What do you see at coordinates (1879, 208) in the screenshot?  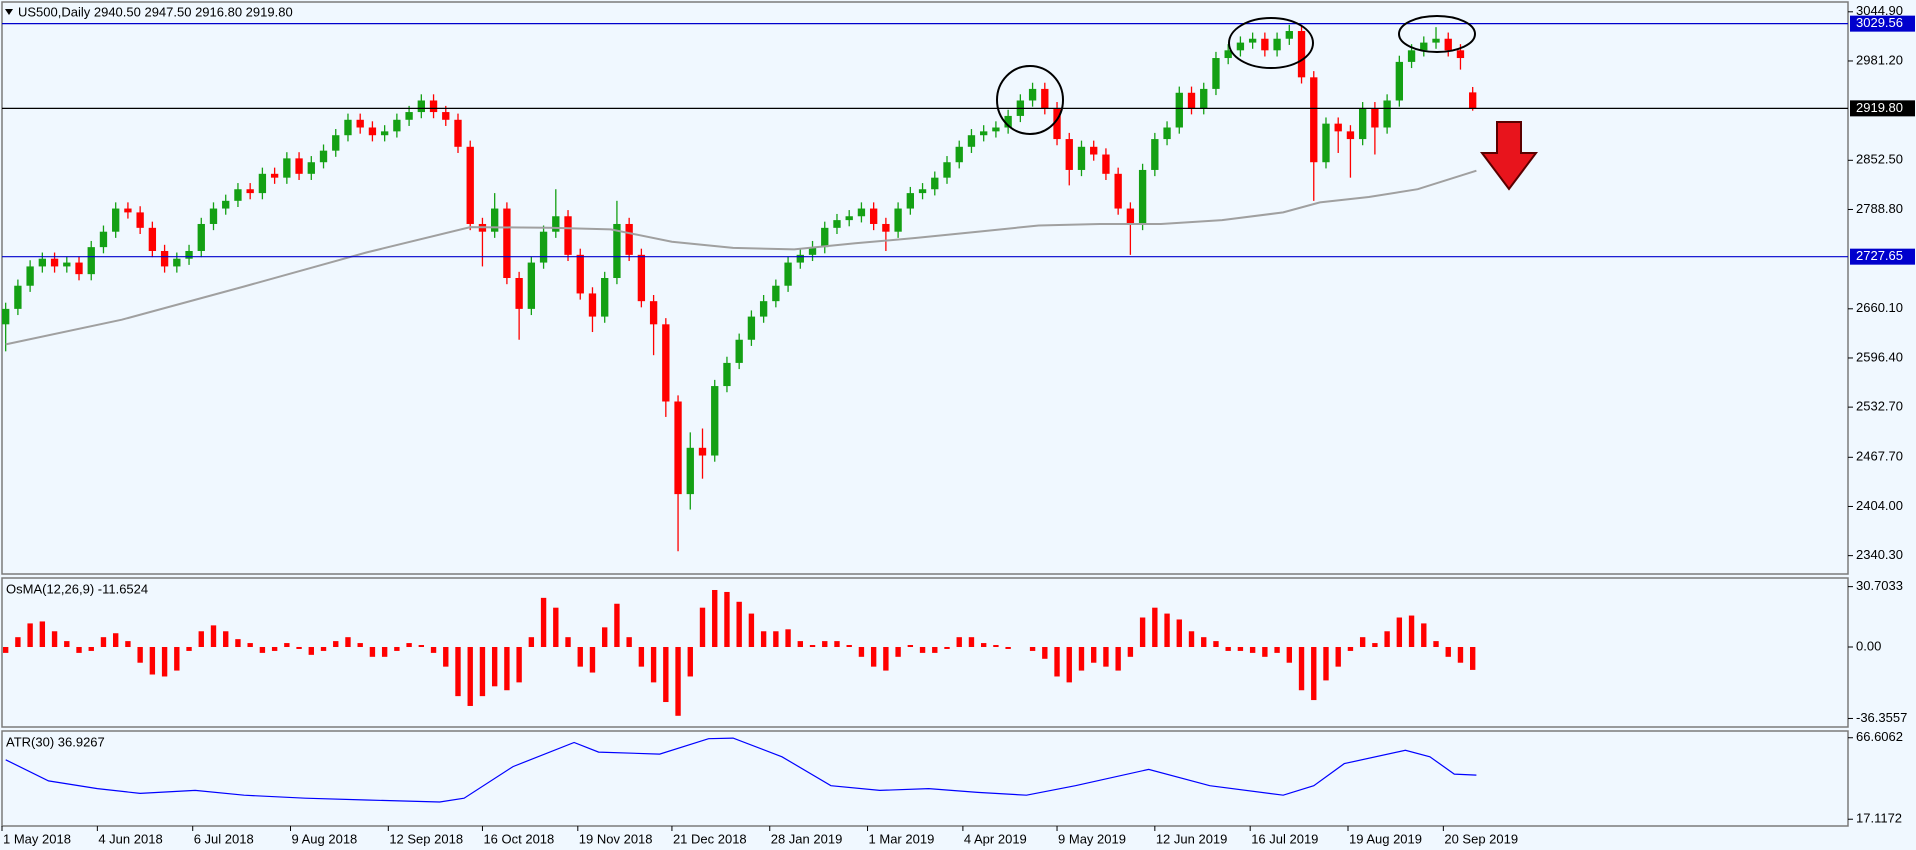 I see `y-tick-label: 2788.80` at bounding box center [1879, 208].